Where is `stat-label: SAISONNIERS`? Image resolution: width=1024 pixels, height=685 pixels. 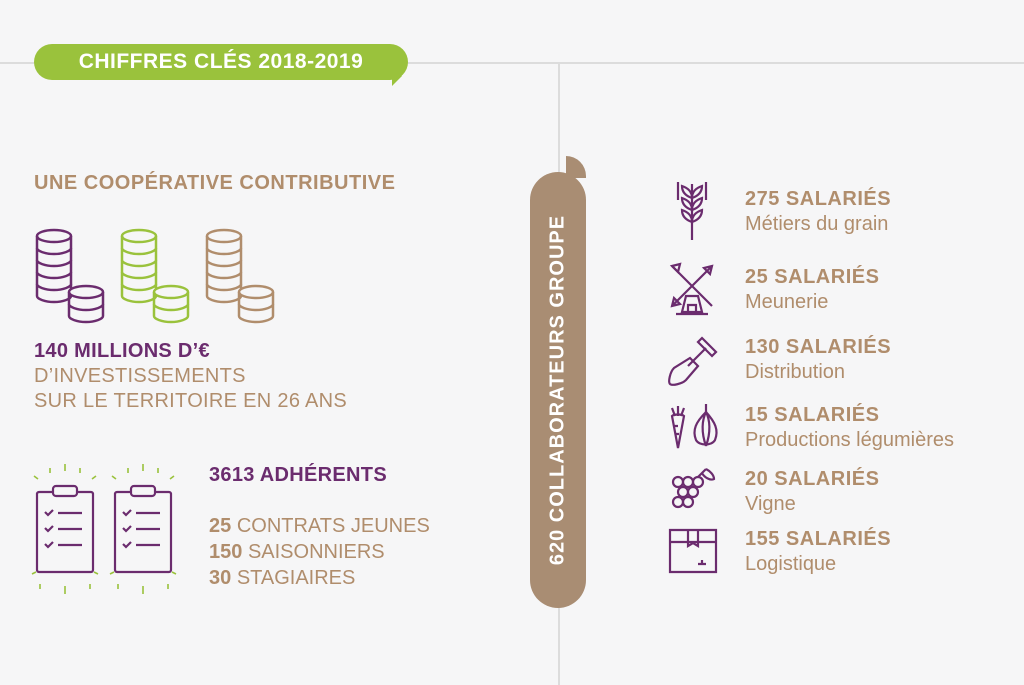
stat-label: SAISONNIERS is located at coordinates (316, 552).